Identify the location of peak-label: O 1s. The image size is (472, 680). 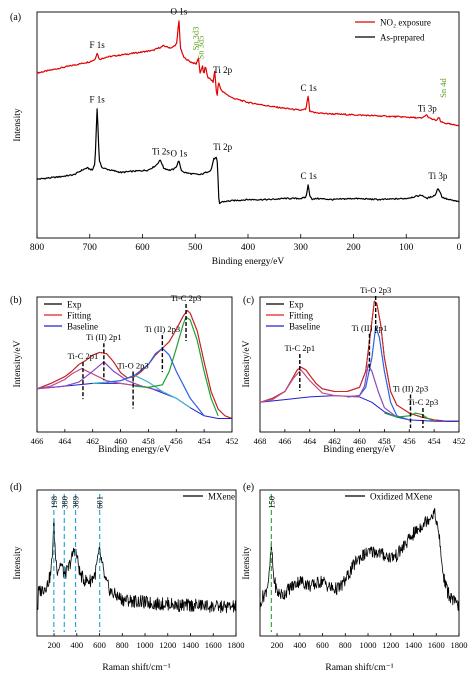
(179, 11).